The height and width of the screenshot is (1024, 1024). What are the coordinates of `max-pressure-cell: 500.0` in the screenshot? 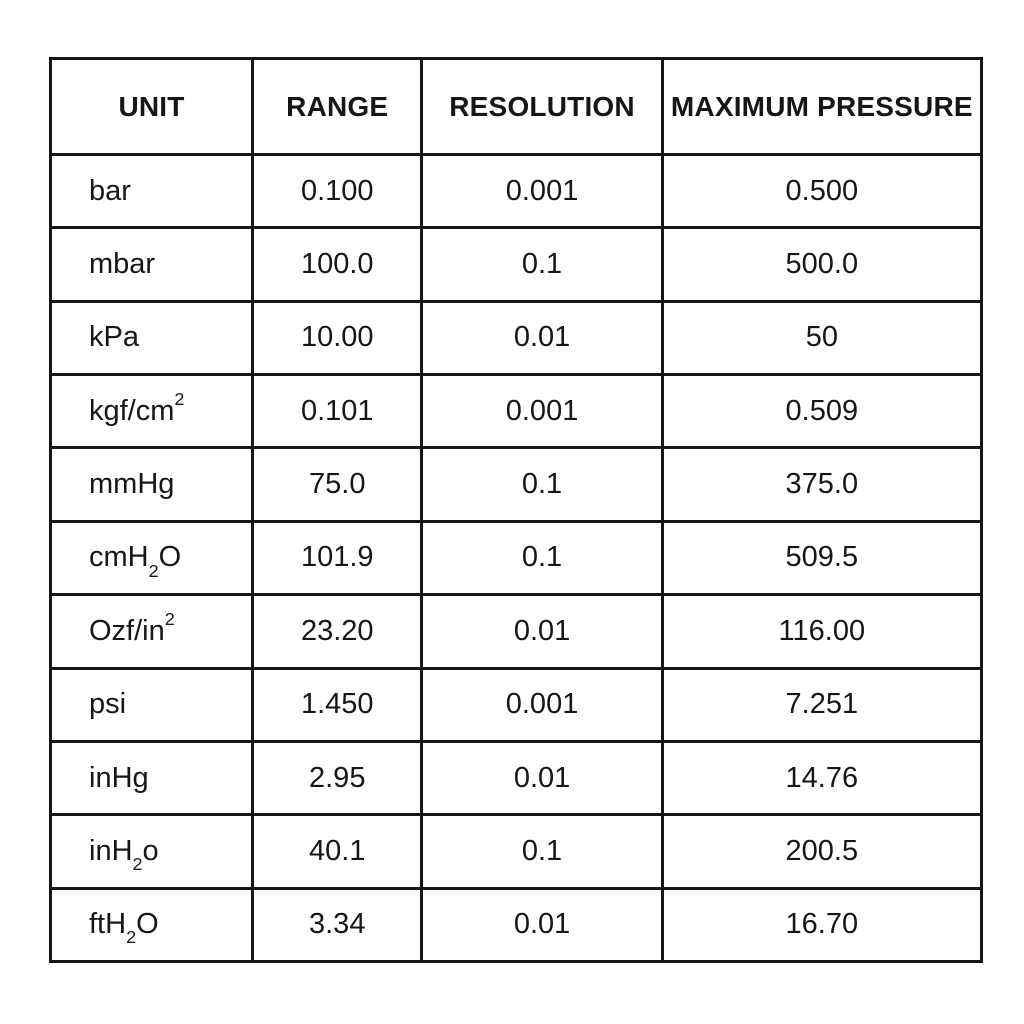 It's located at (822, 264).